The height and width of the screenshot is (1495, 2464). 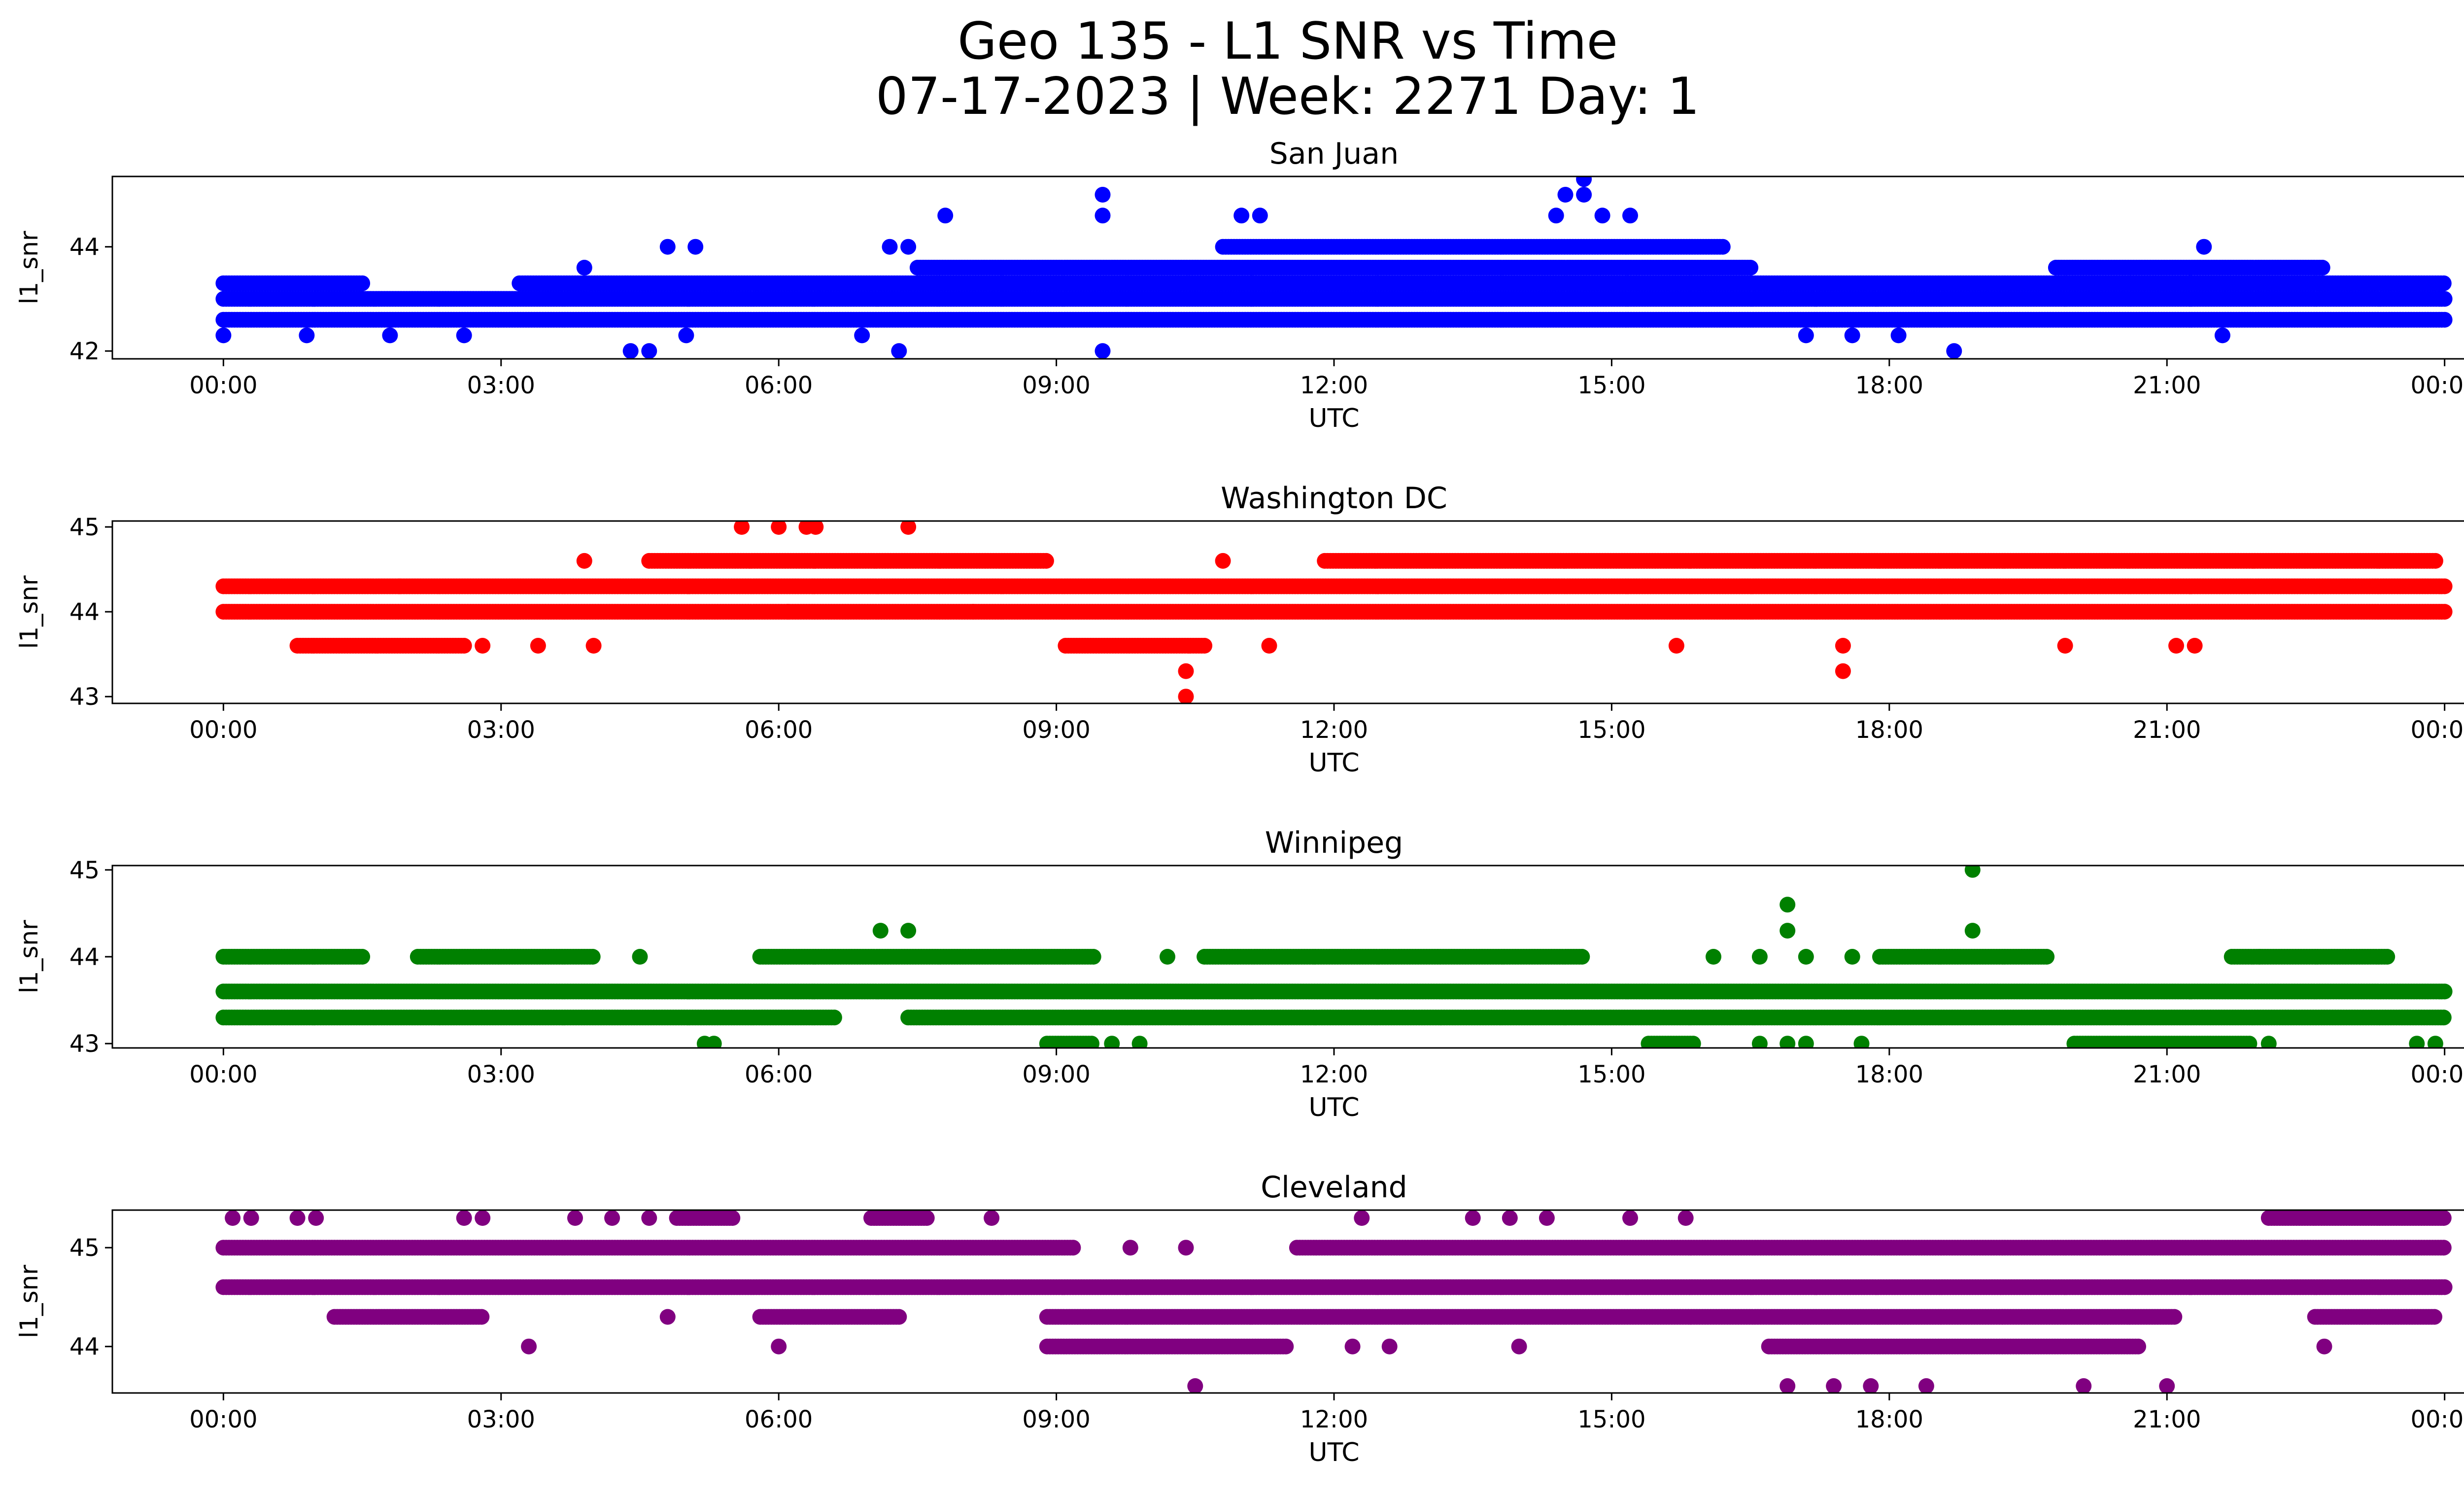 I want to click on x-axis-label: UTC, so click(x=1333, y=418).